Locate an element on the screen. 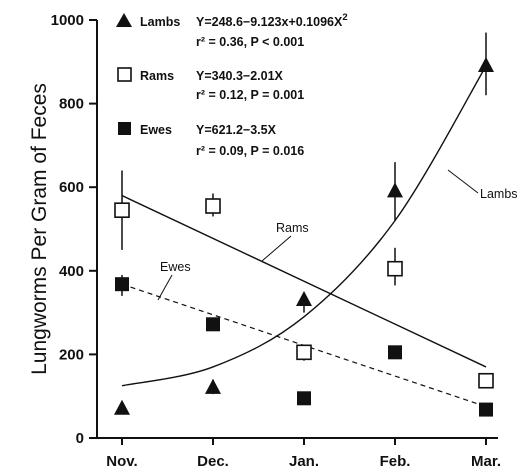  ewes-stats: r² = 0.09, P = 0.016 is located at coordinates (250, 151).